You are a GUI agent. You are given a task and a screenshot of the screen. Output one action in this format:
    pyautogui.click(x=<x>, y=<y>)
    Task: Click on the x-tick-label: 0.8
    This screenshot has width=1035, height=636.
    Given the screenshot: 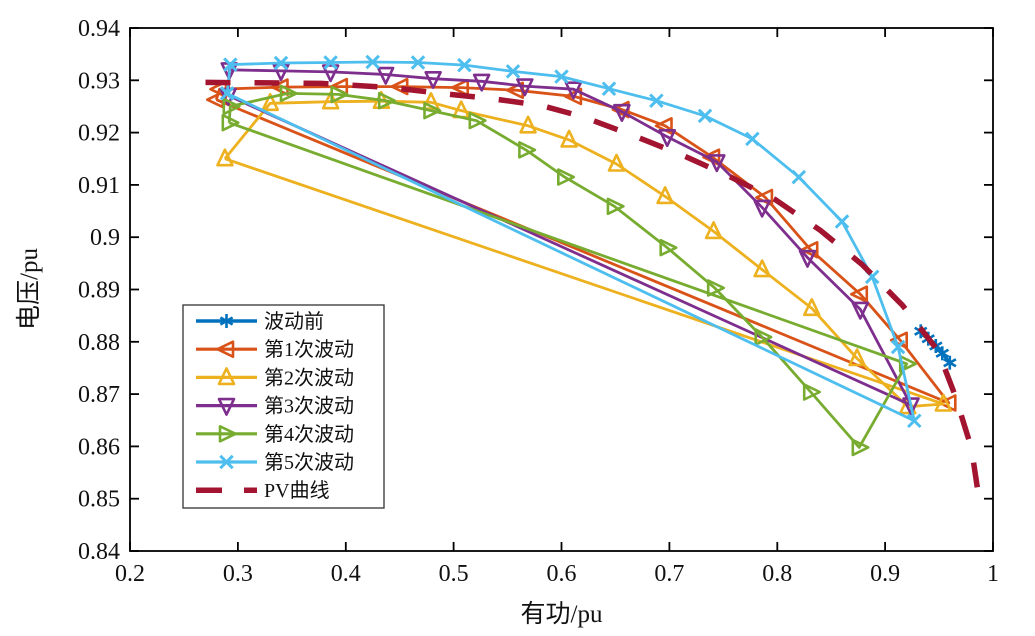 What is the action you would take?
    pyautogui.click(x=777, y=574)
    